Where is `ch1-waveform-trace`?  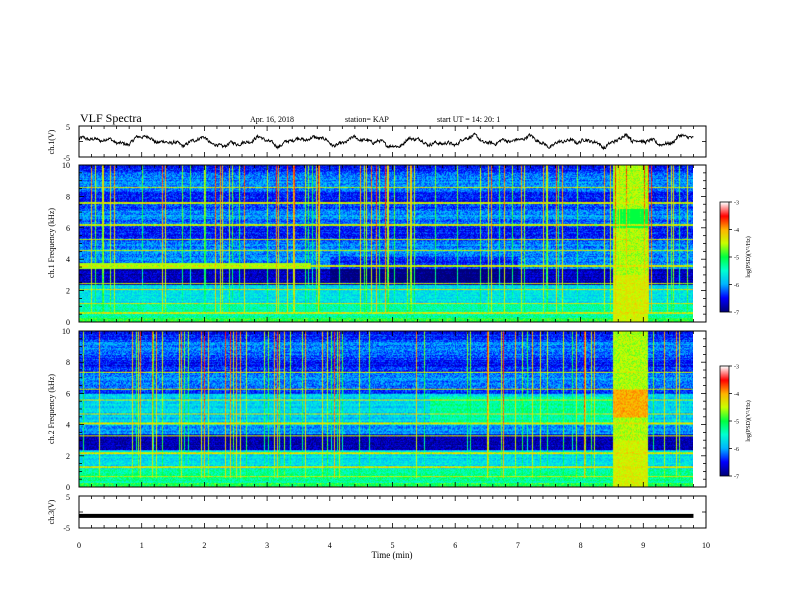
ch1-waveform-trace is located at coordinates (386, 141).